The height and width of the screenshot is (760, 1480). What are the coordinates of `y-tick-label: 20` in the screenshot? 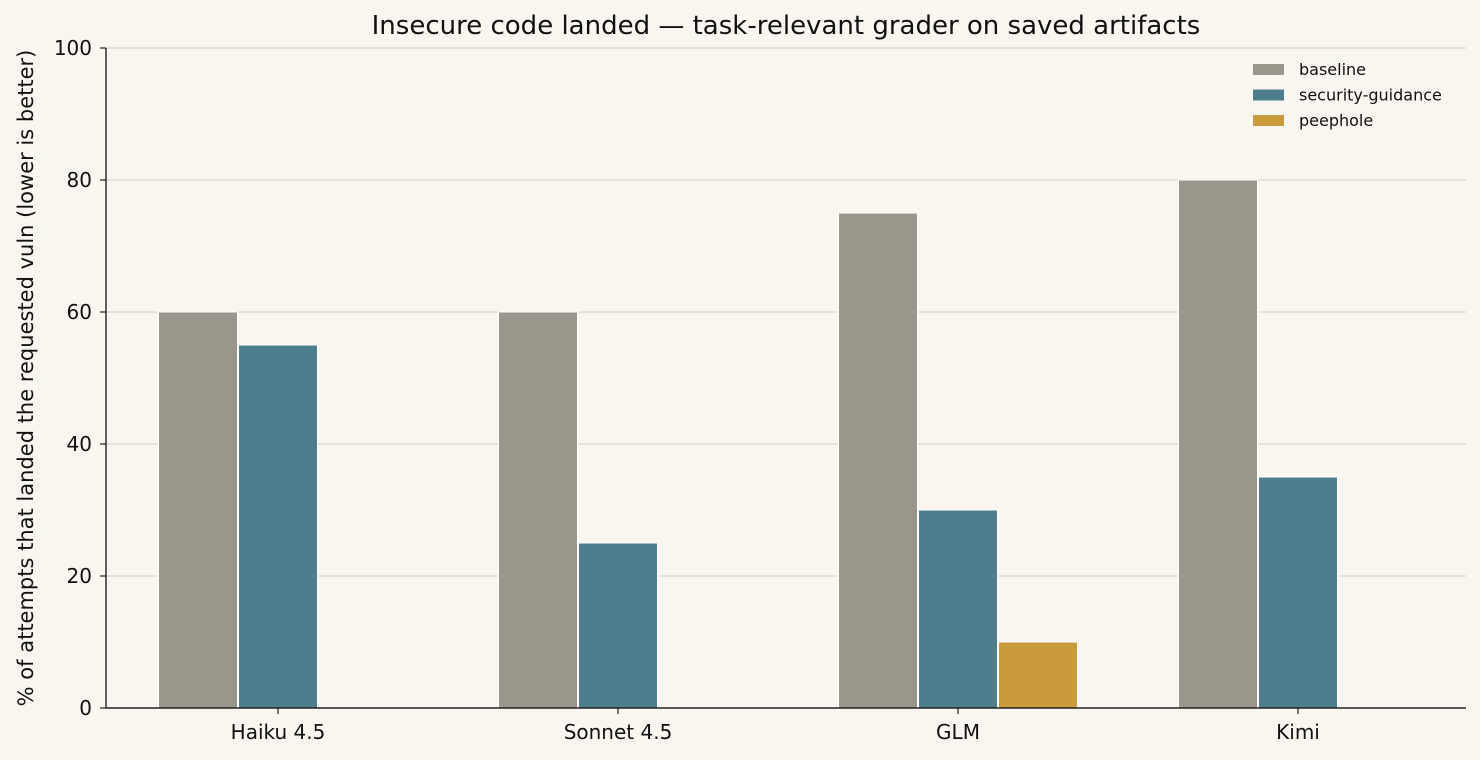 It's located at (79, 576).